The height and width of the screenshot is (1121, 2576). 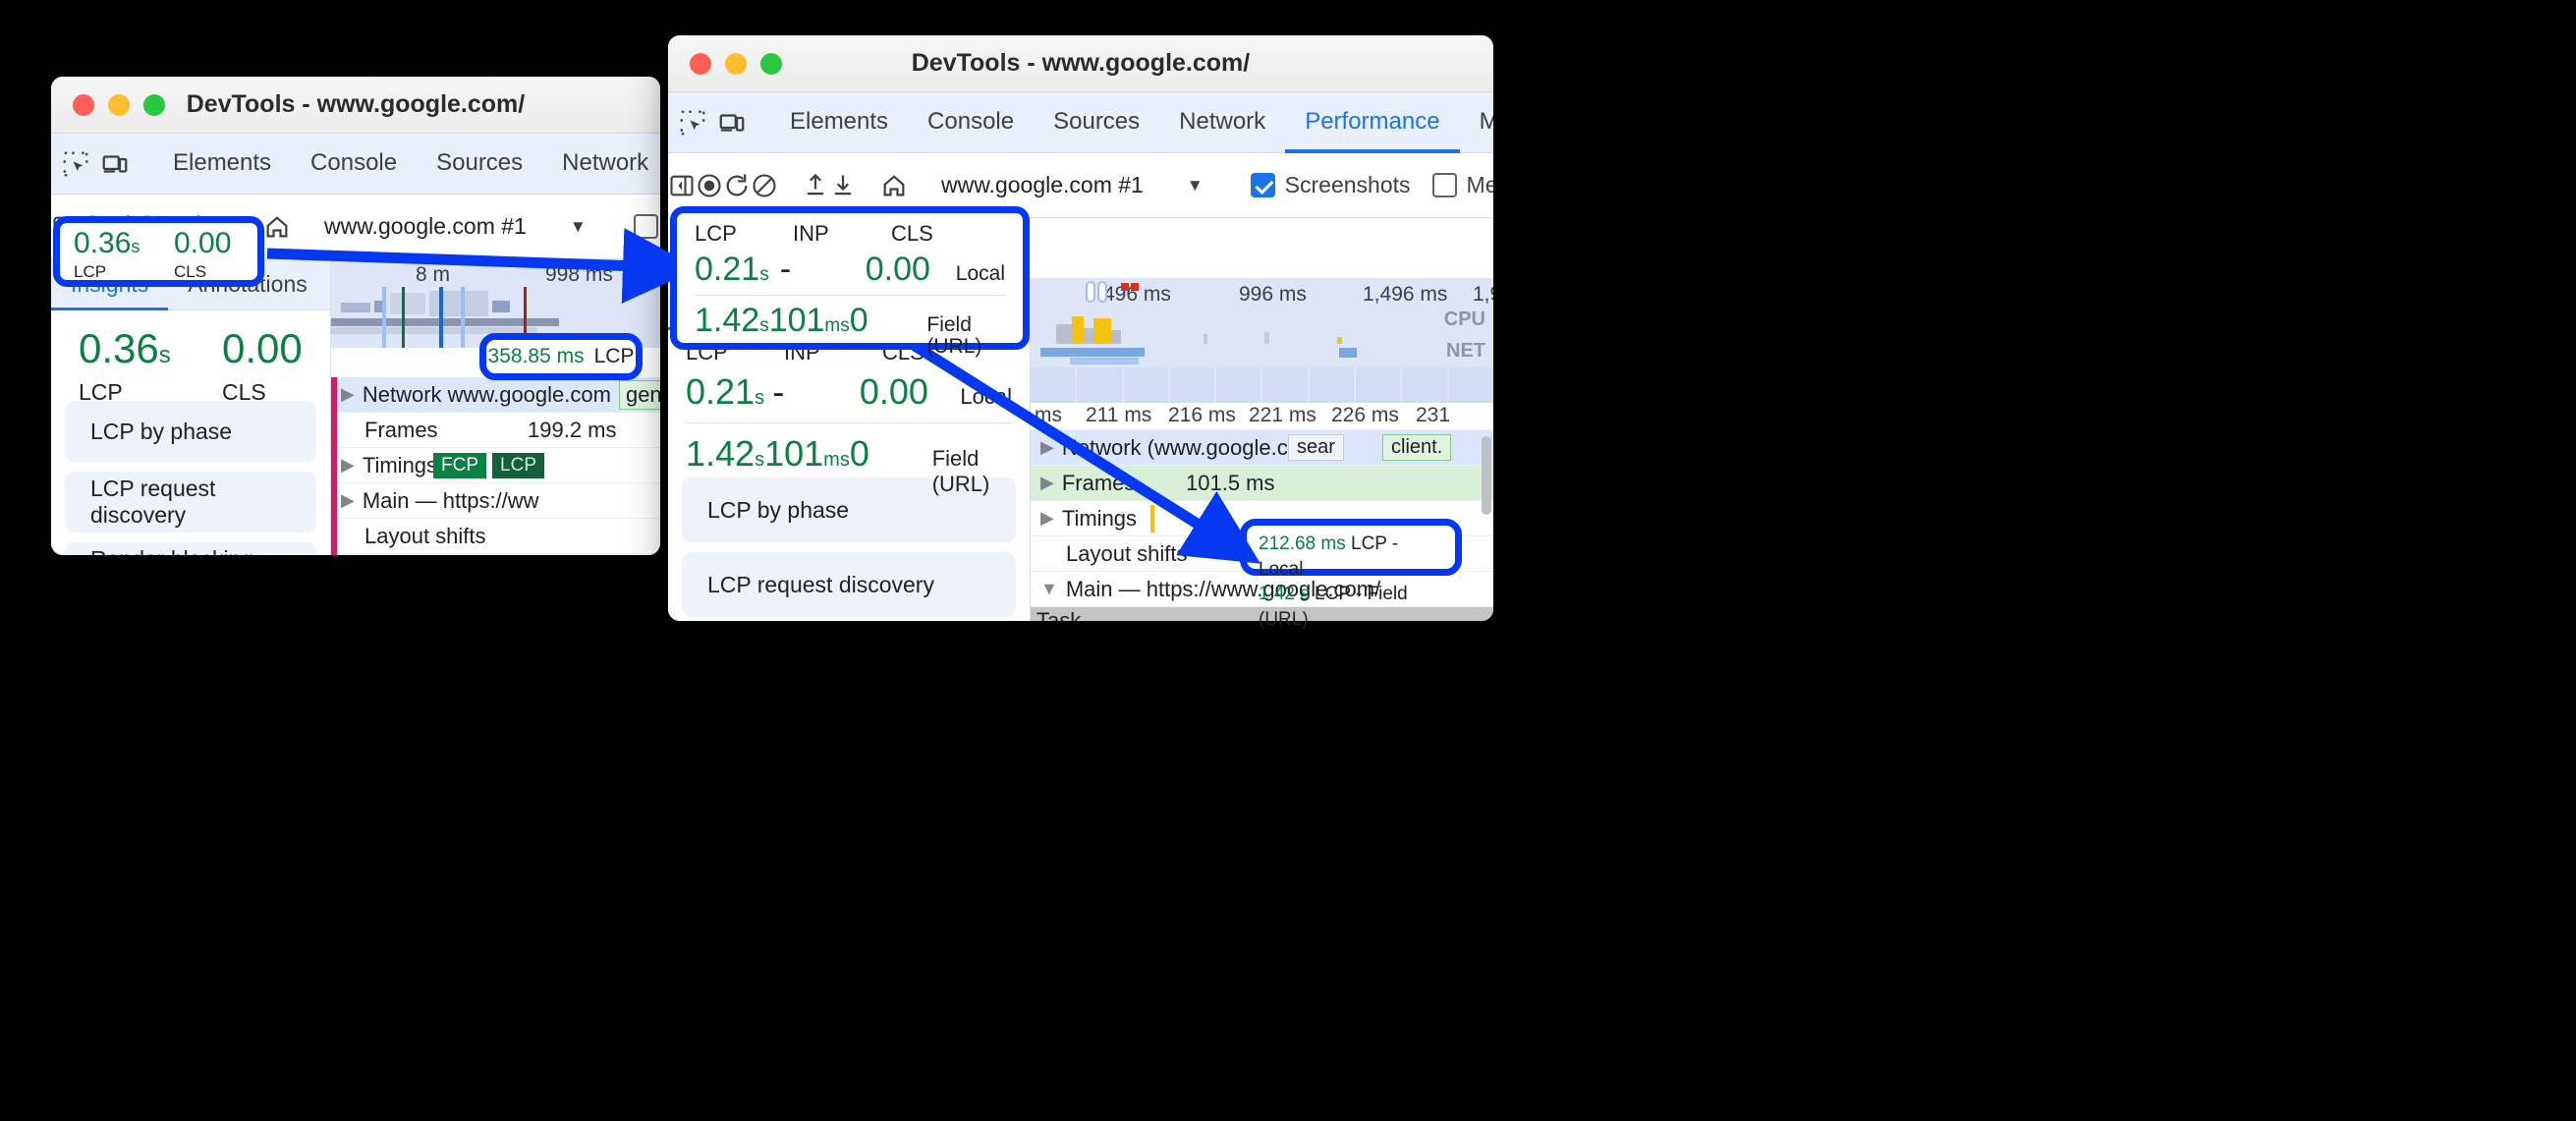 What do you see at coordinates (1465, 351) in the screenshot?
I see `overview-label-net: NET` at bounding box center [1465, 351].